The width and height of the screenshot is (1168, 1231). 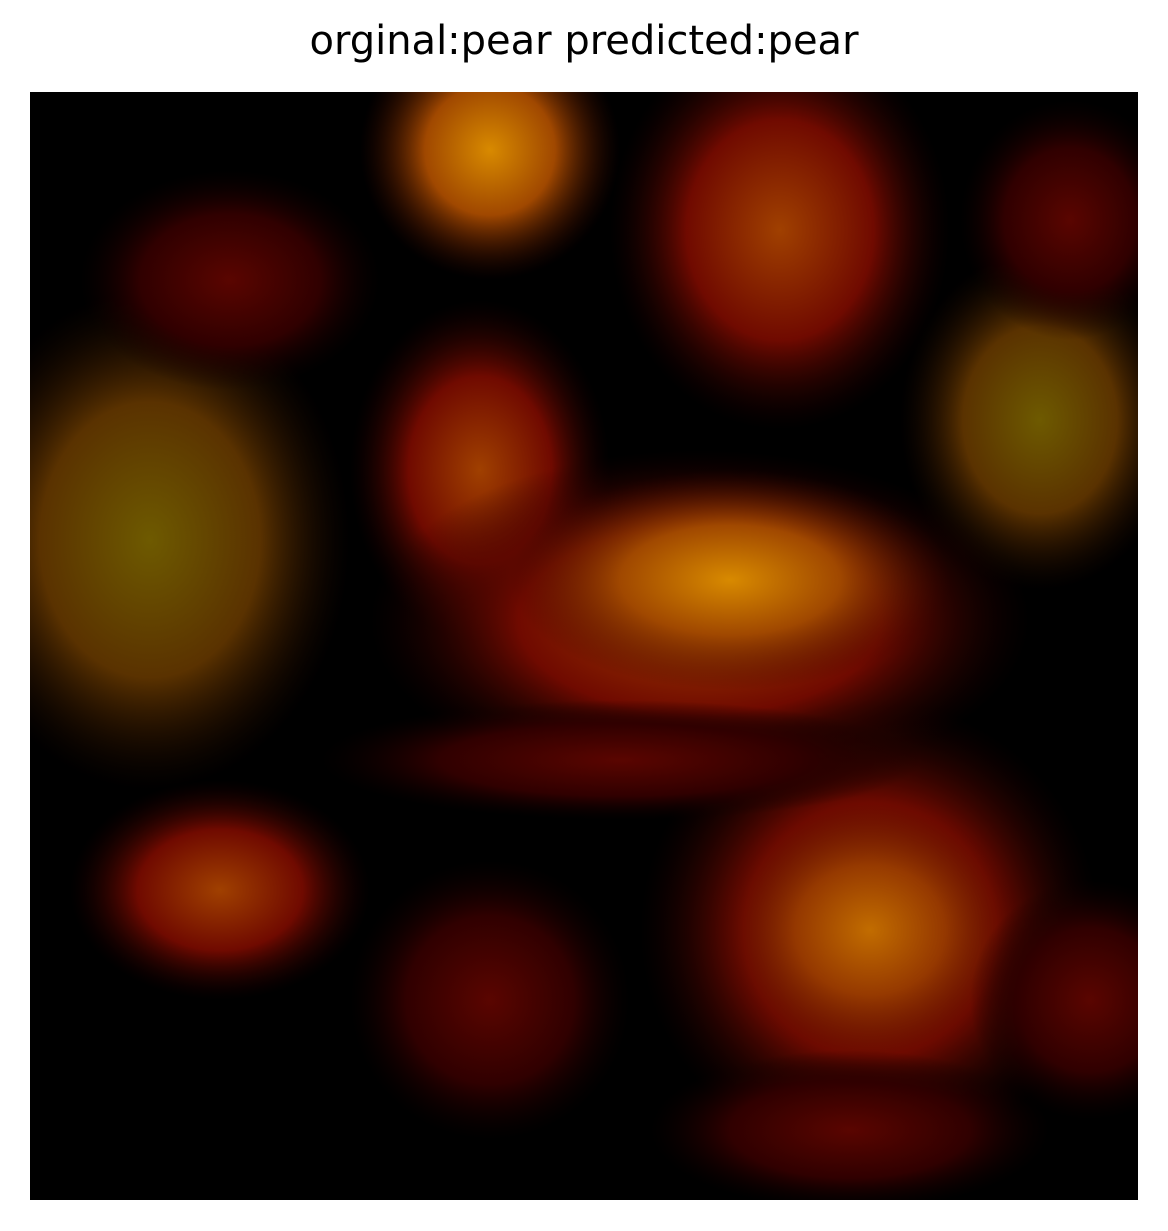 I want to click on image-title: orginal:pear predicted:pear, so click(x=584, y=41).